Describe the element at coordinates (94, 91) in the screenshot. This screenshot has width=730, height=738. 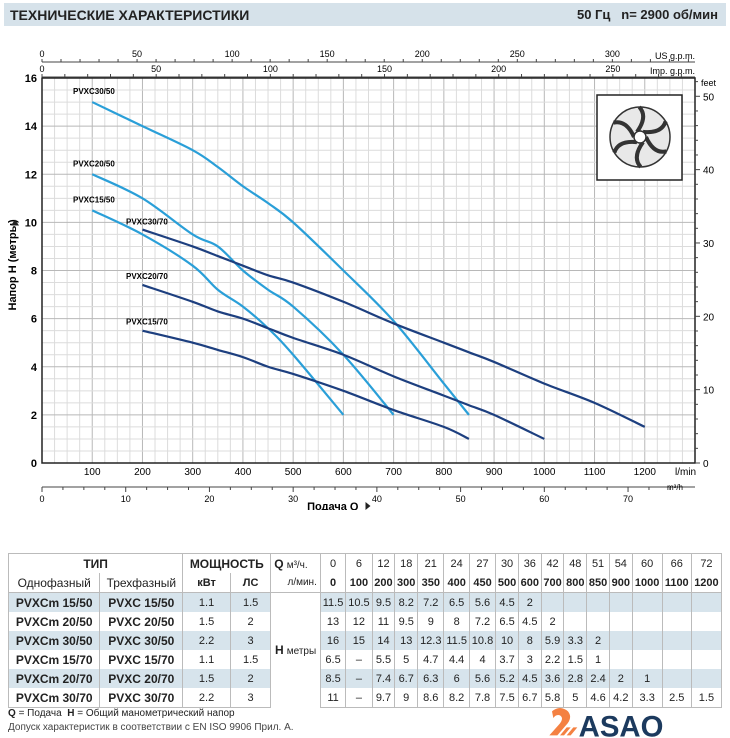
I see `curve-label: PVXC30/50` at that location.